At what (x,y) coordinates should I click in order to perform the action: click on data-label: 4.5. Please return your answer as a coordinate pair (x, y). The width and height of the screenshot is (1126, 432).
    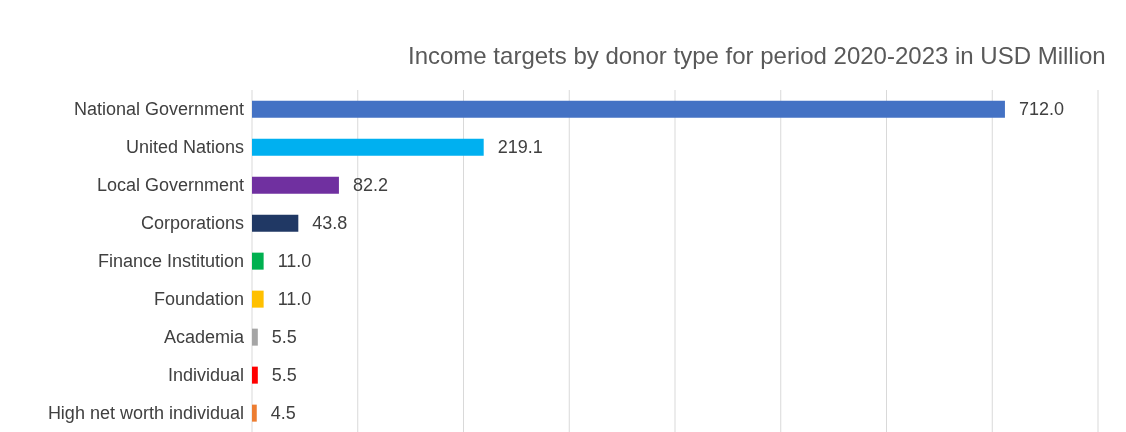
    Looking at the image, I should click on (283, 413).